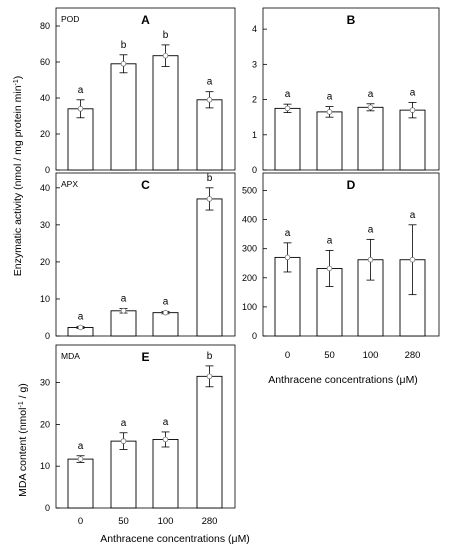 This screenshot has height=550, width=452. I want to click on panel-a: 0 20 40 60 80 A POD a b b a, so click(138, 91).